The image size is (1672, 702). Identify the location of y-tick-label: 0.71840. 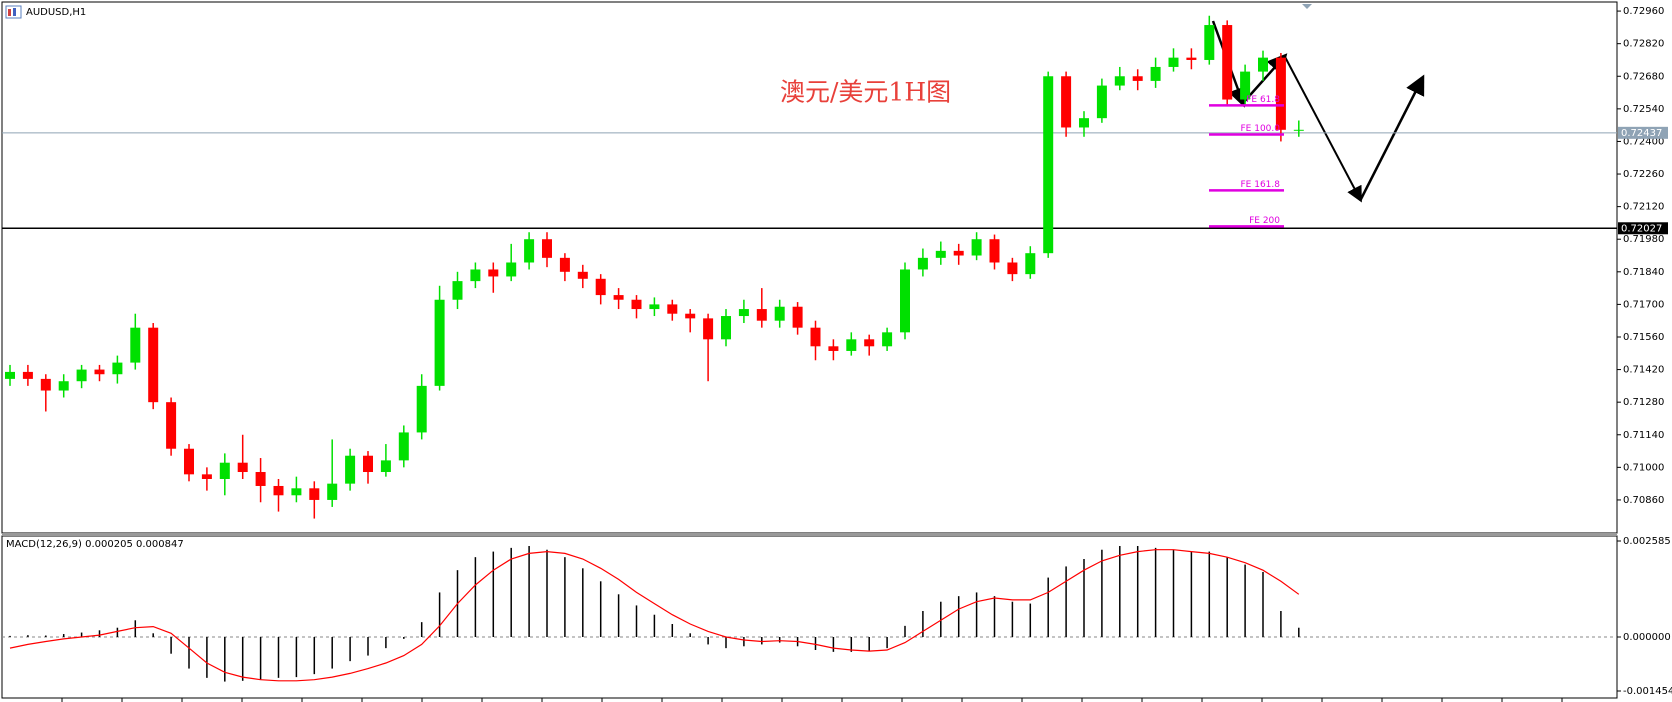
(1643, 272).